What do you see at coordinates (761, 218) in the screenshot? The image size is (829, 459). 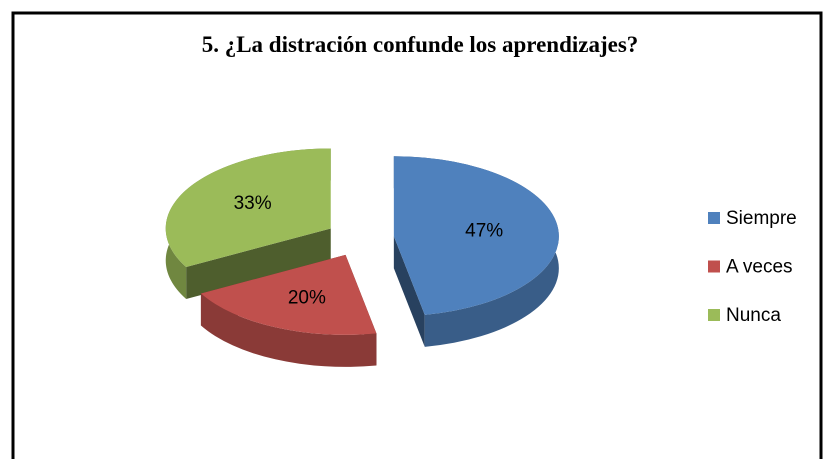 I see `legend-label: Siempre` at bounding box center [761, 218].